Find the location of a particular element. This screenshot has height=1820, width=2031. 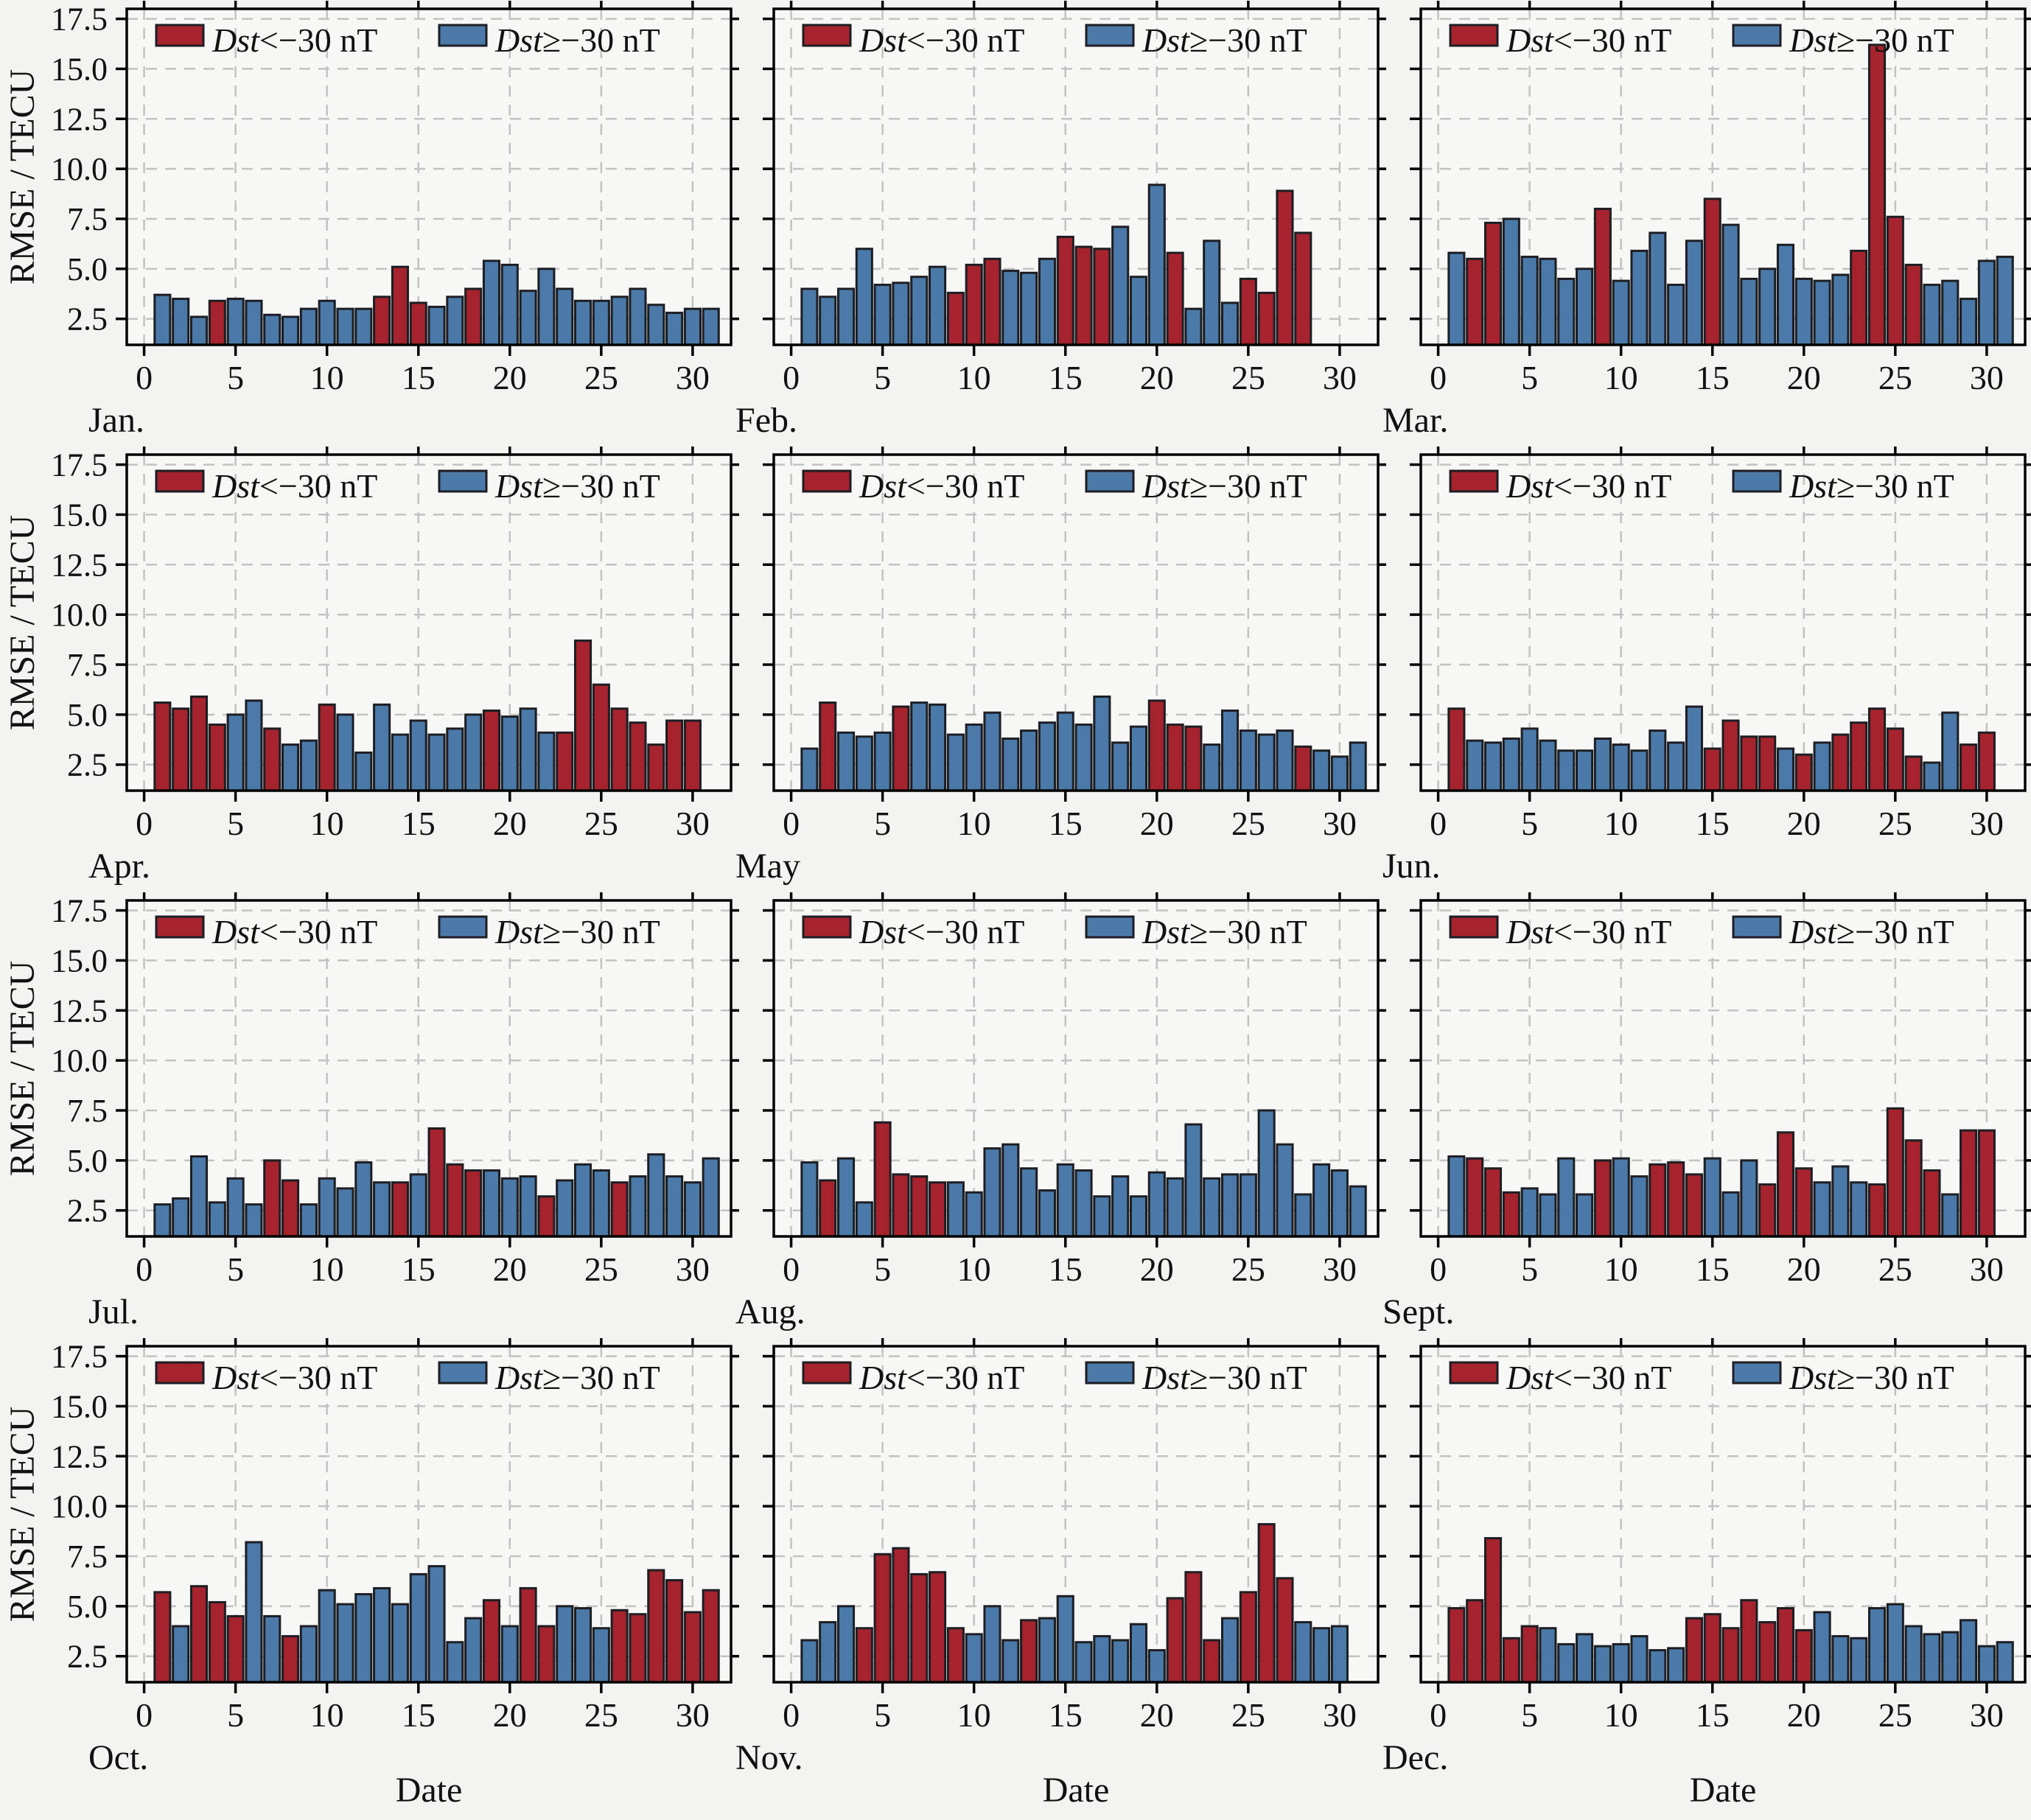

xtick-label: 25 is located at coordinates (1248, 1715).